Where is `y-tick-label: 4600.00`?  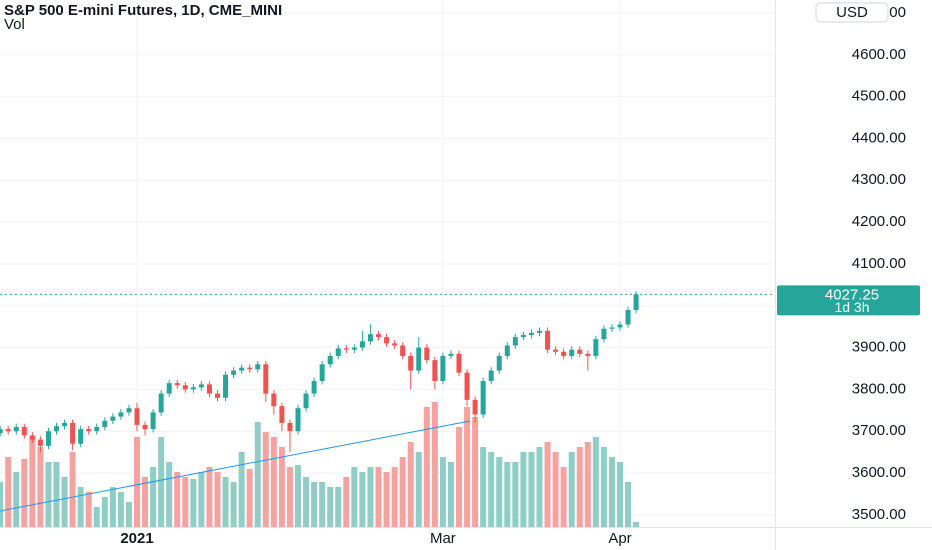 y-tick-label: 4600.00 is located at coordinates (879, 54).